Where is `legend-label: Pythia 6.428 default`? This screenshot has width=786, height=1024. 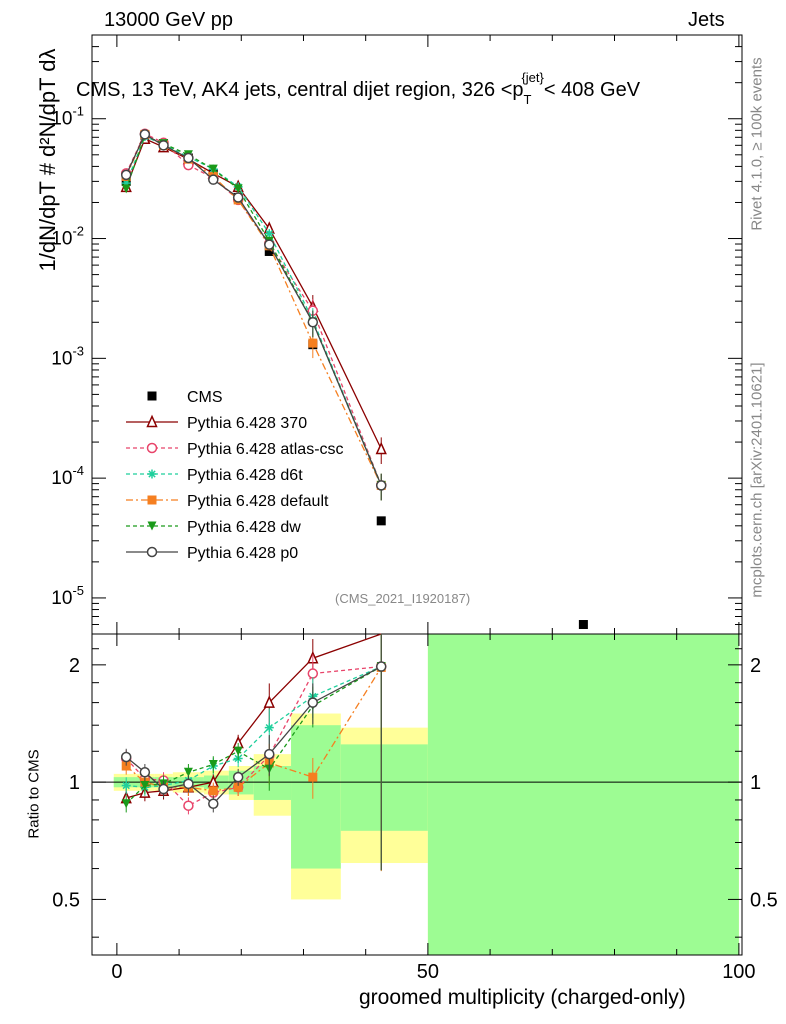 legend-label: Pythia 6.428 default is located at coordinates (258, 501).